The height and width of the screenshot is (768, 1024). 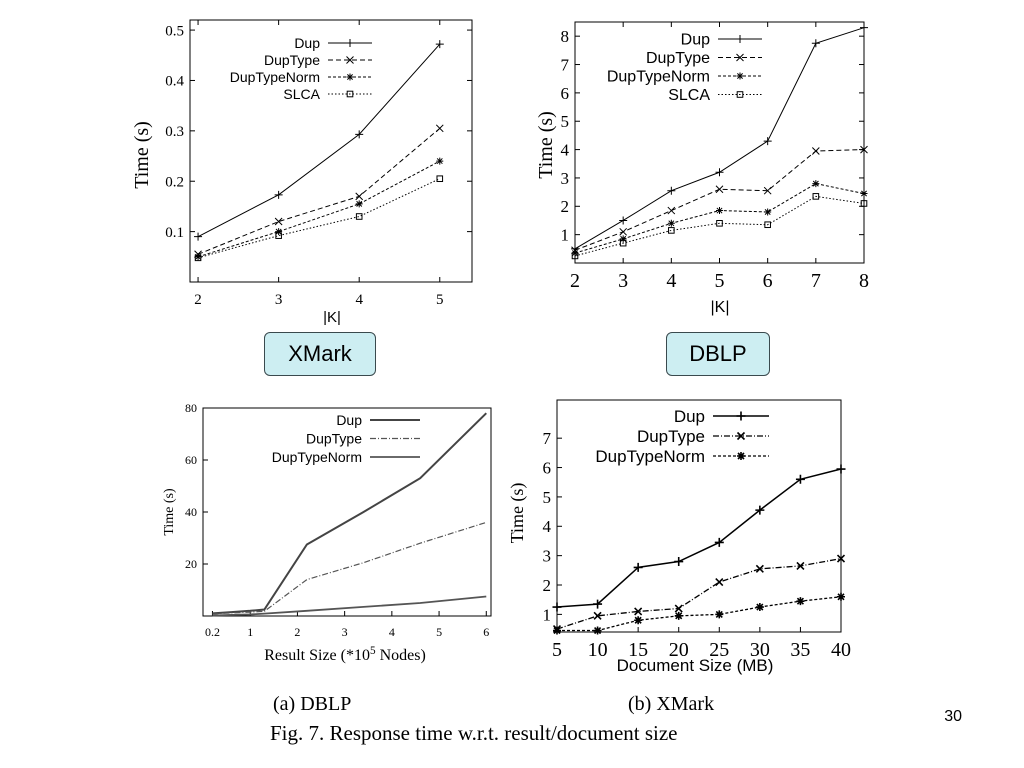 I want to click on dblp-label-box: DBLP, so click(x=718, y=354).